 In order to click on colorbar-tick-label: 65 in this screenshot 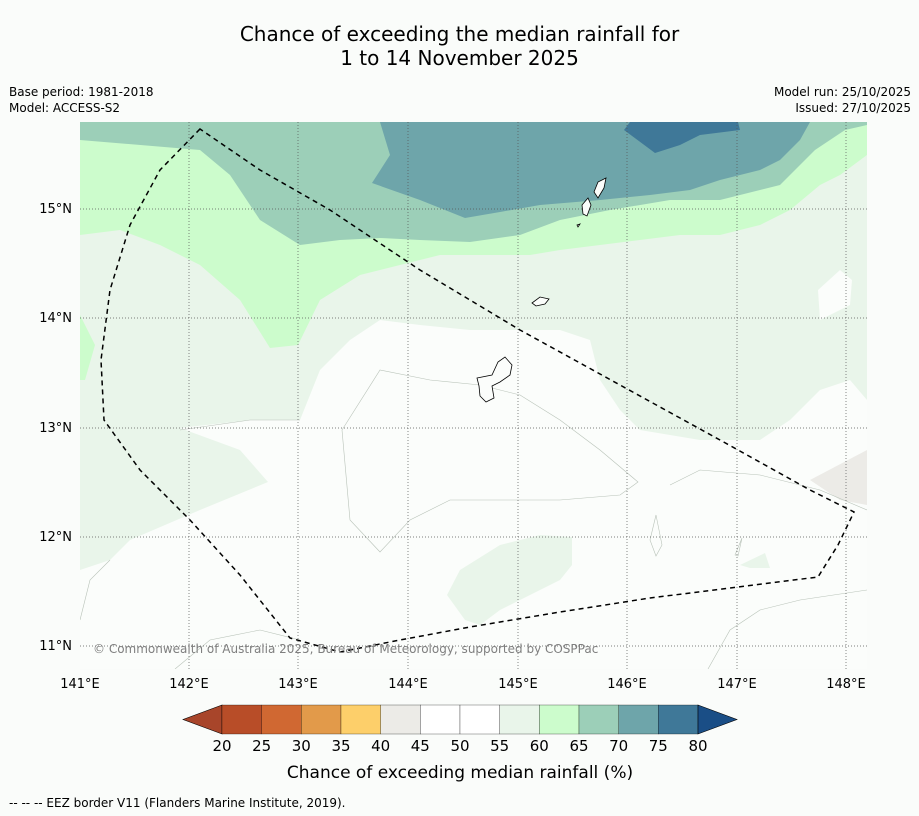, I will do `click(578, 746)`.